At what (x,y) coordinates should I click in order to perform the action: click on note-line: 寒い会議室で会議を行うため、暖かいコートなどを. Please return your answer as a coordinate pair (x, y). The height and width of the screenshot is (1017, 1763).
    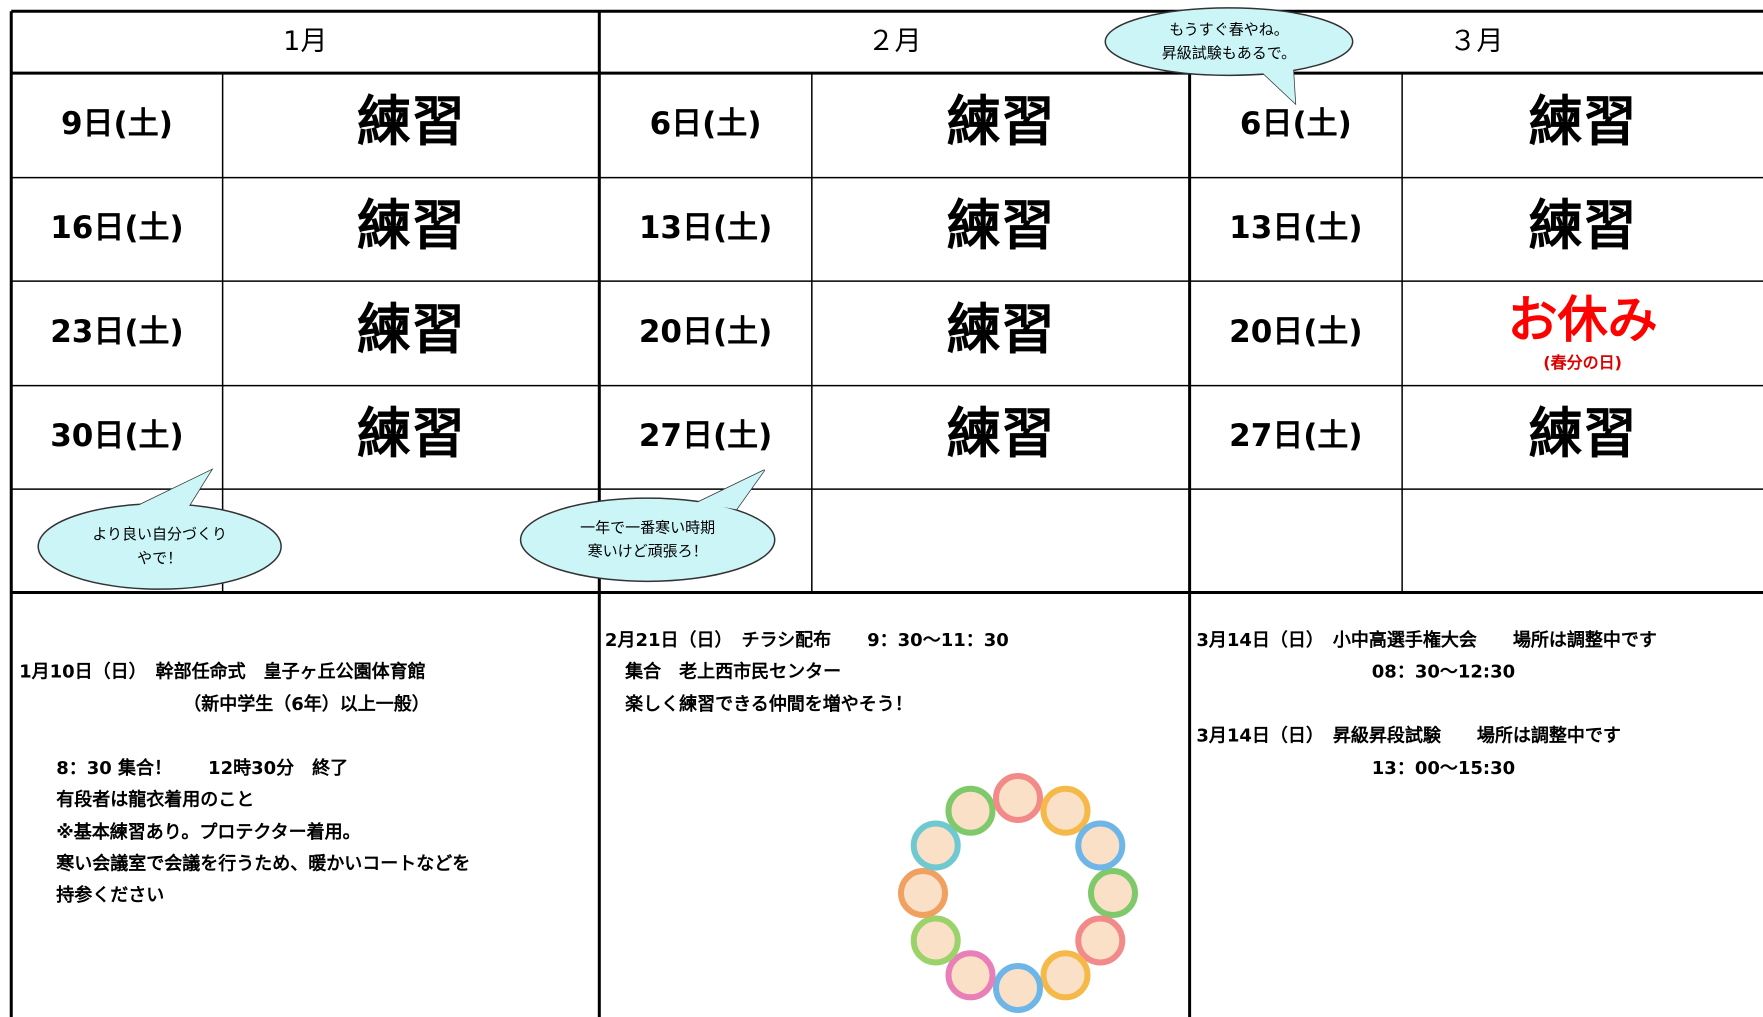
    Looking at the image, I should click on (262, 864).